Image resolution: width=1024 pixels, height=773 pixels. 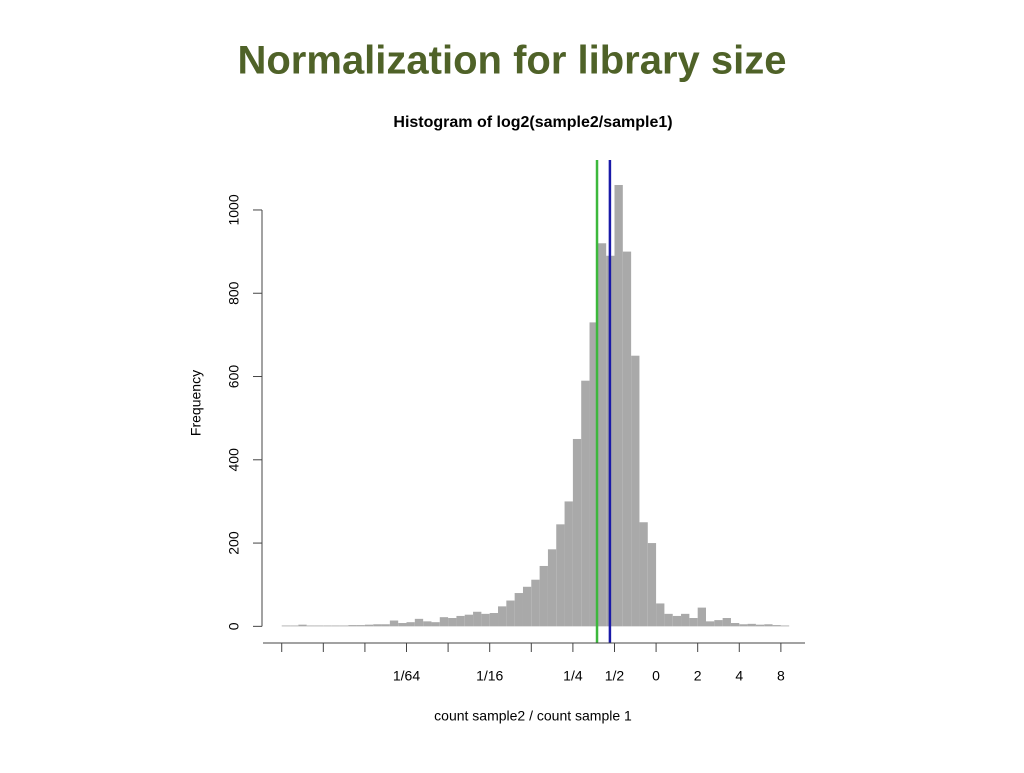 What do you see at coordinates (489, 676) in the screenshot?
I see `x-tick-label: 1/16` at bounding box center [489, 676].